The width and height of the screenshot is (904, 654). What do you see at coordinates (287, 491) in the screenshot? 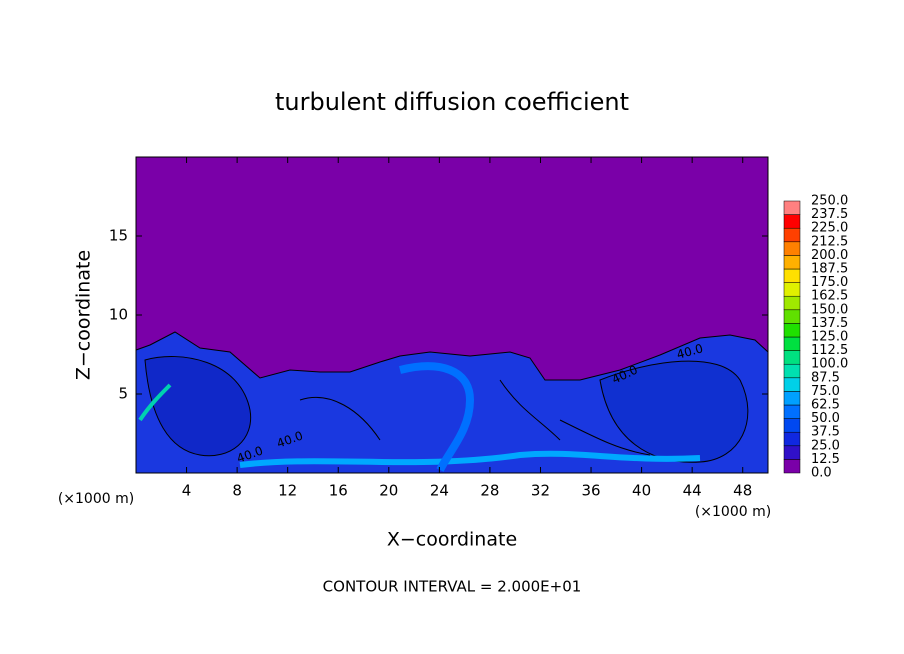
I see `x-tick-label: 12` at bounding box center [287, 491].